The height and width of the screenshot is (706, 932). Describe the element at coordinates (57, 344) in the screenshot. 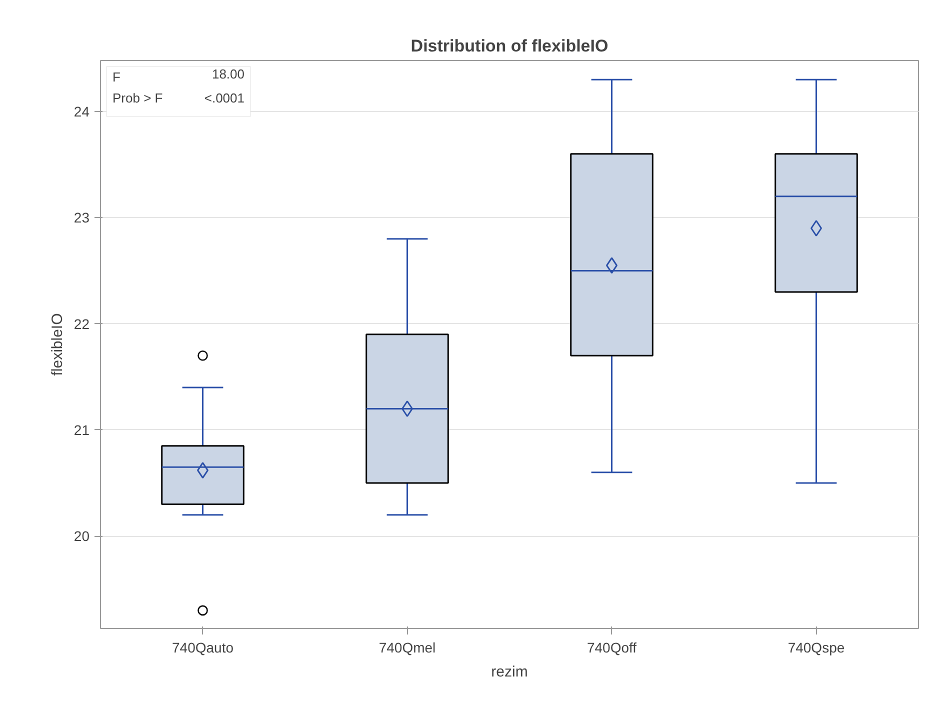

I see `y-axis-title: flexibleIO` at that location.